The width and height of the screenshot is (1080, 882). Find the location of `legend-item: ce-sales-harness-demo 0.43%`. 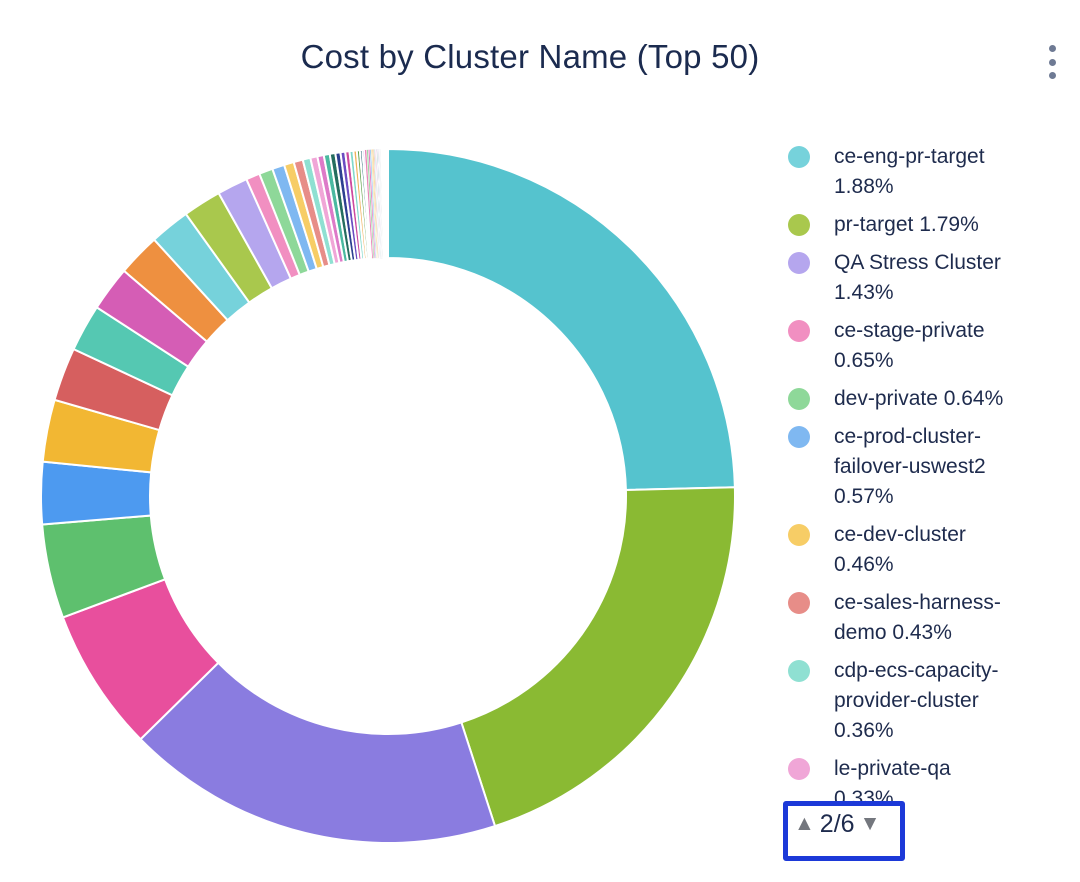

legend-item: ce-sales-harness-demo 0.43% is located at coordinates (900, 618).